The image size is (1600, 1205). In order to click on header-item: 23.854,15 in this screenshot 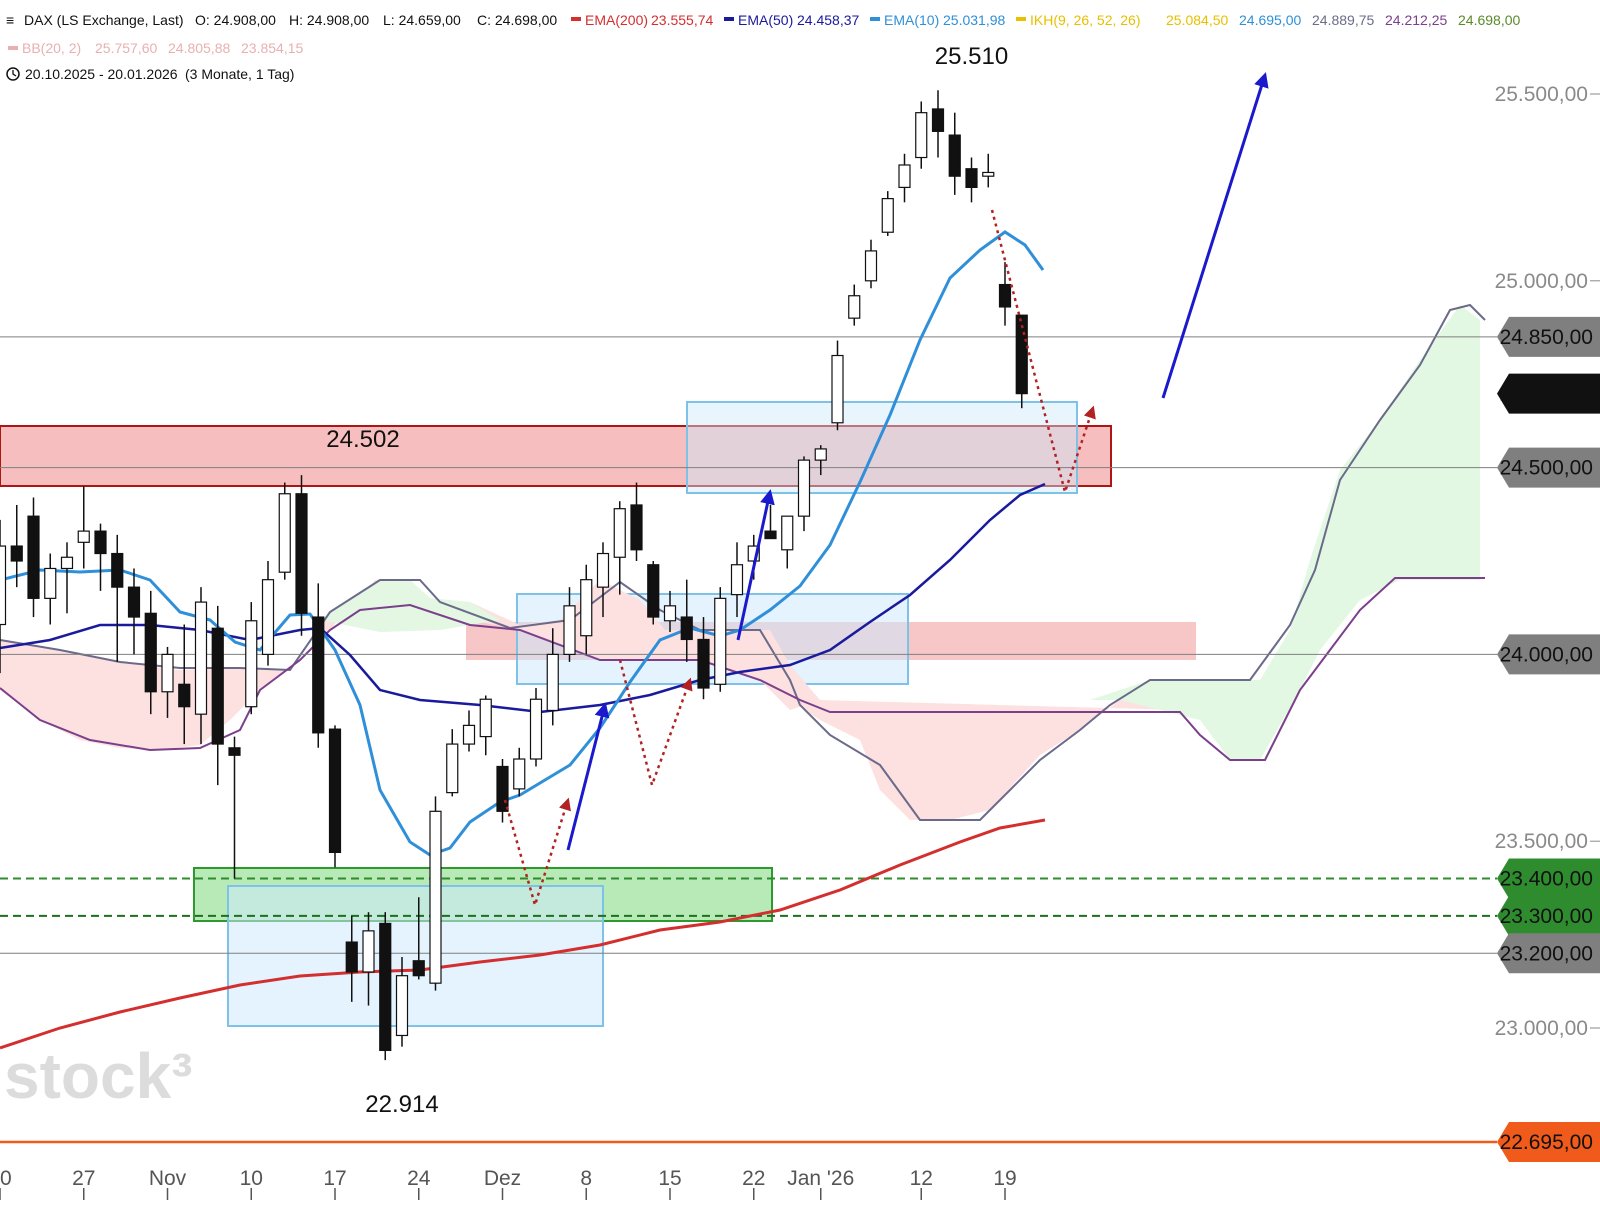, I will do `click(272, 48)`.